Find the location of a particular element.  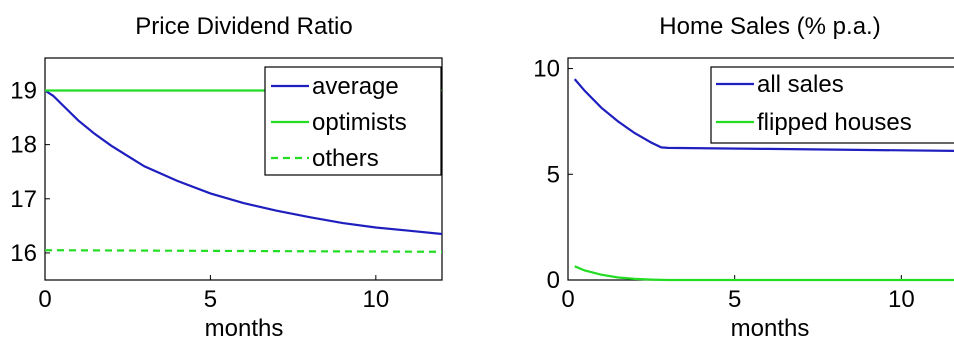

legend: all sales flipped houses is located at coordinates (832, 105).